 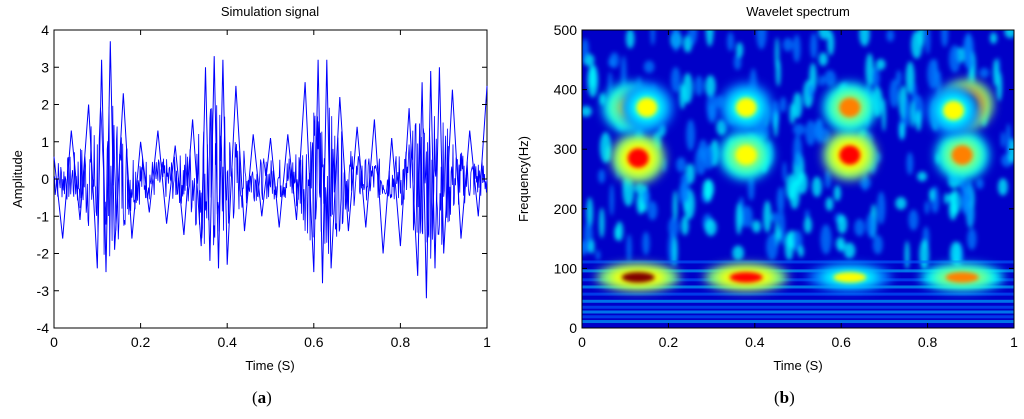 I want to click on y-axis-label: Amplitude, so click(x=17, y=179).